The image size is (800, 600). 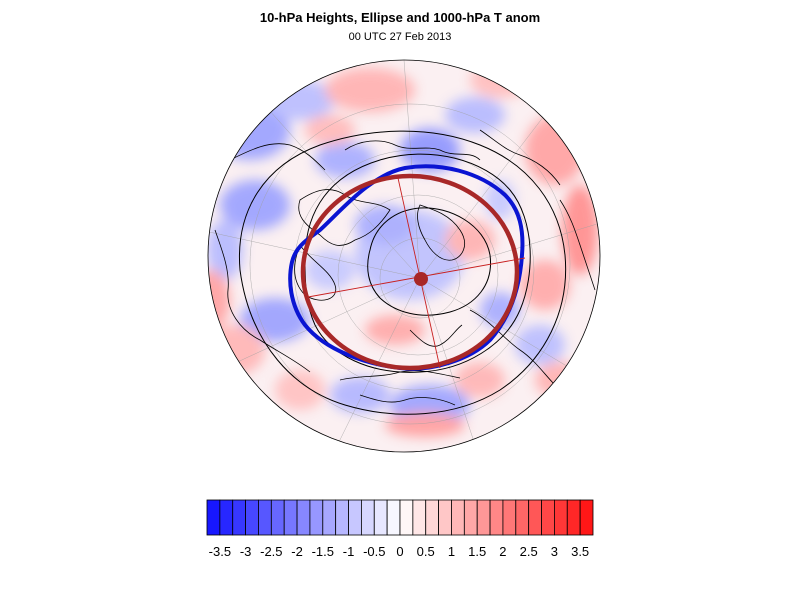 I want to click on map-subtitle: 00 UTC 27 Feb 2013, so click(x=400, y=37).